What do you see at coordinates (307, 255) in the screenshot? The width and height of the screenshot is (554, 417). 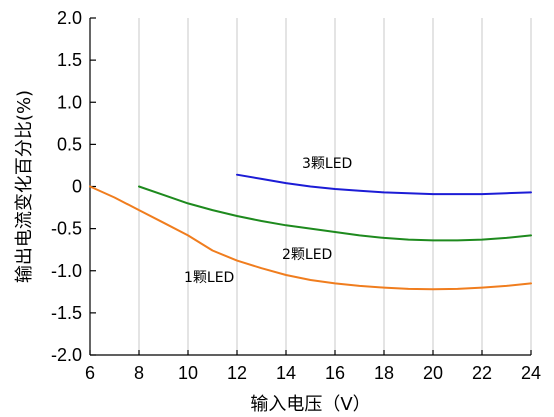 I see `series-label-2-led: 2颗LED` at bounding box center [307, 255].